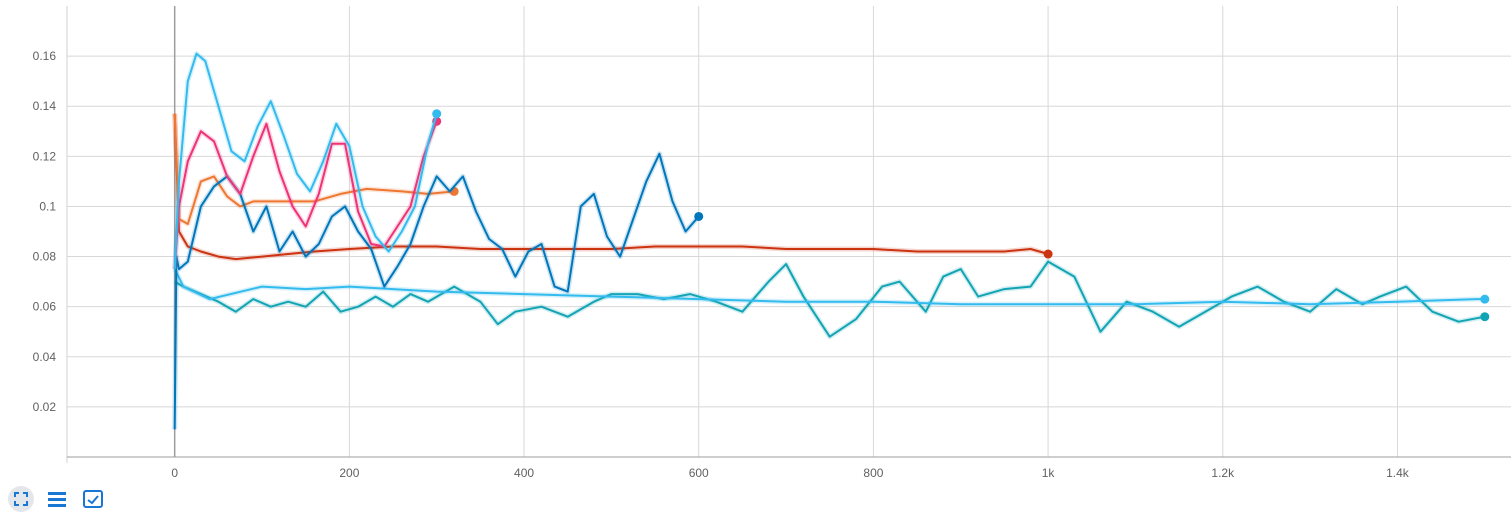 Image resolution: width=1511 pixels, height=512 pixels. I want to click on list-icon, so click(57, 499).